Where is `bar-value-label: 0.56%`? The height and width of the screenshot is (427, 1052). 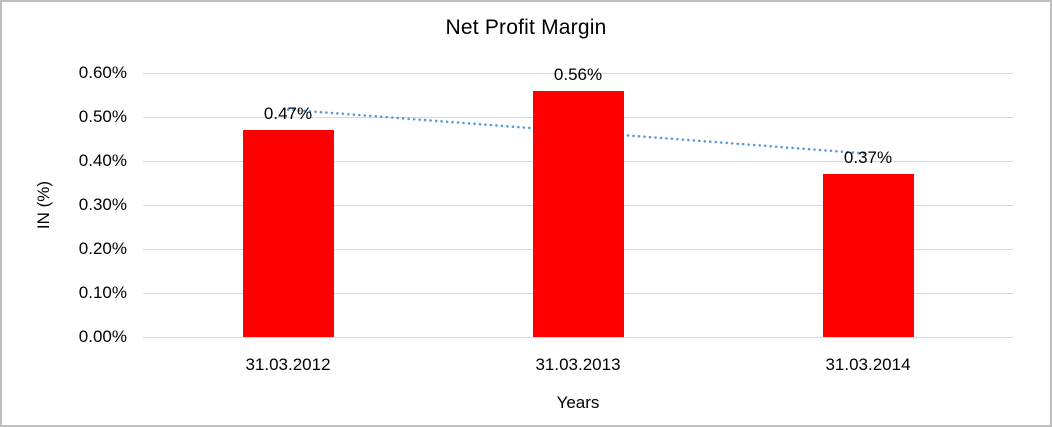
bar-value-label: 0.56% is located at coordinates (578, 74).